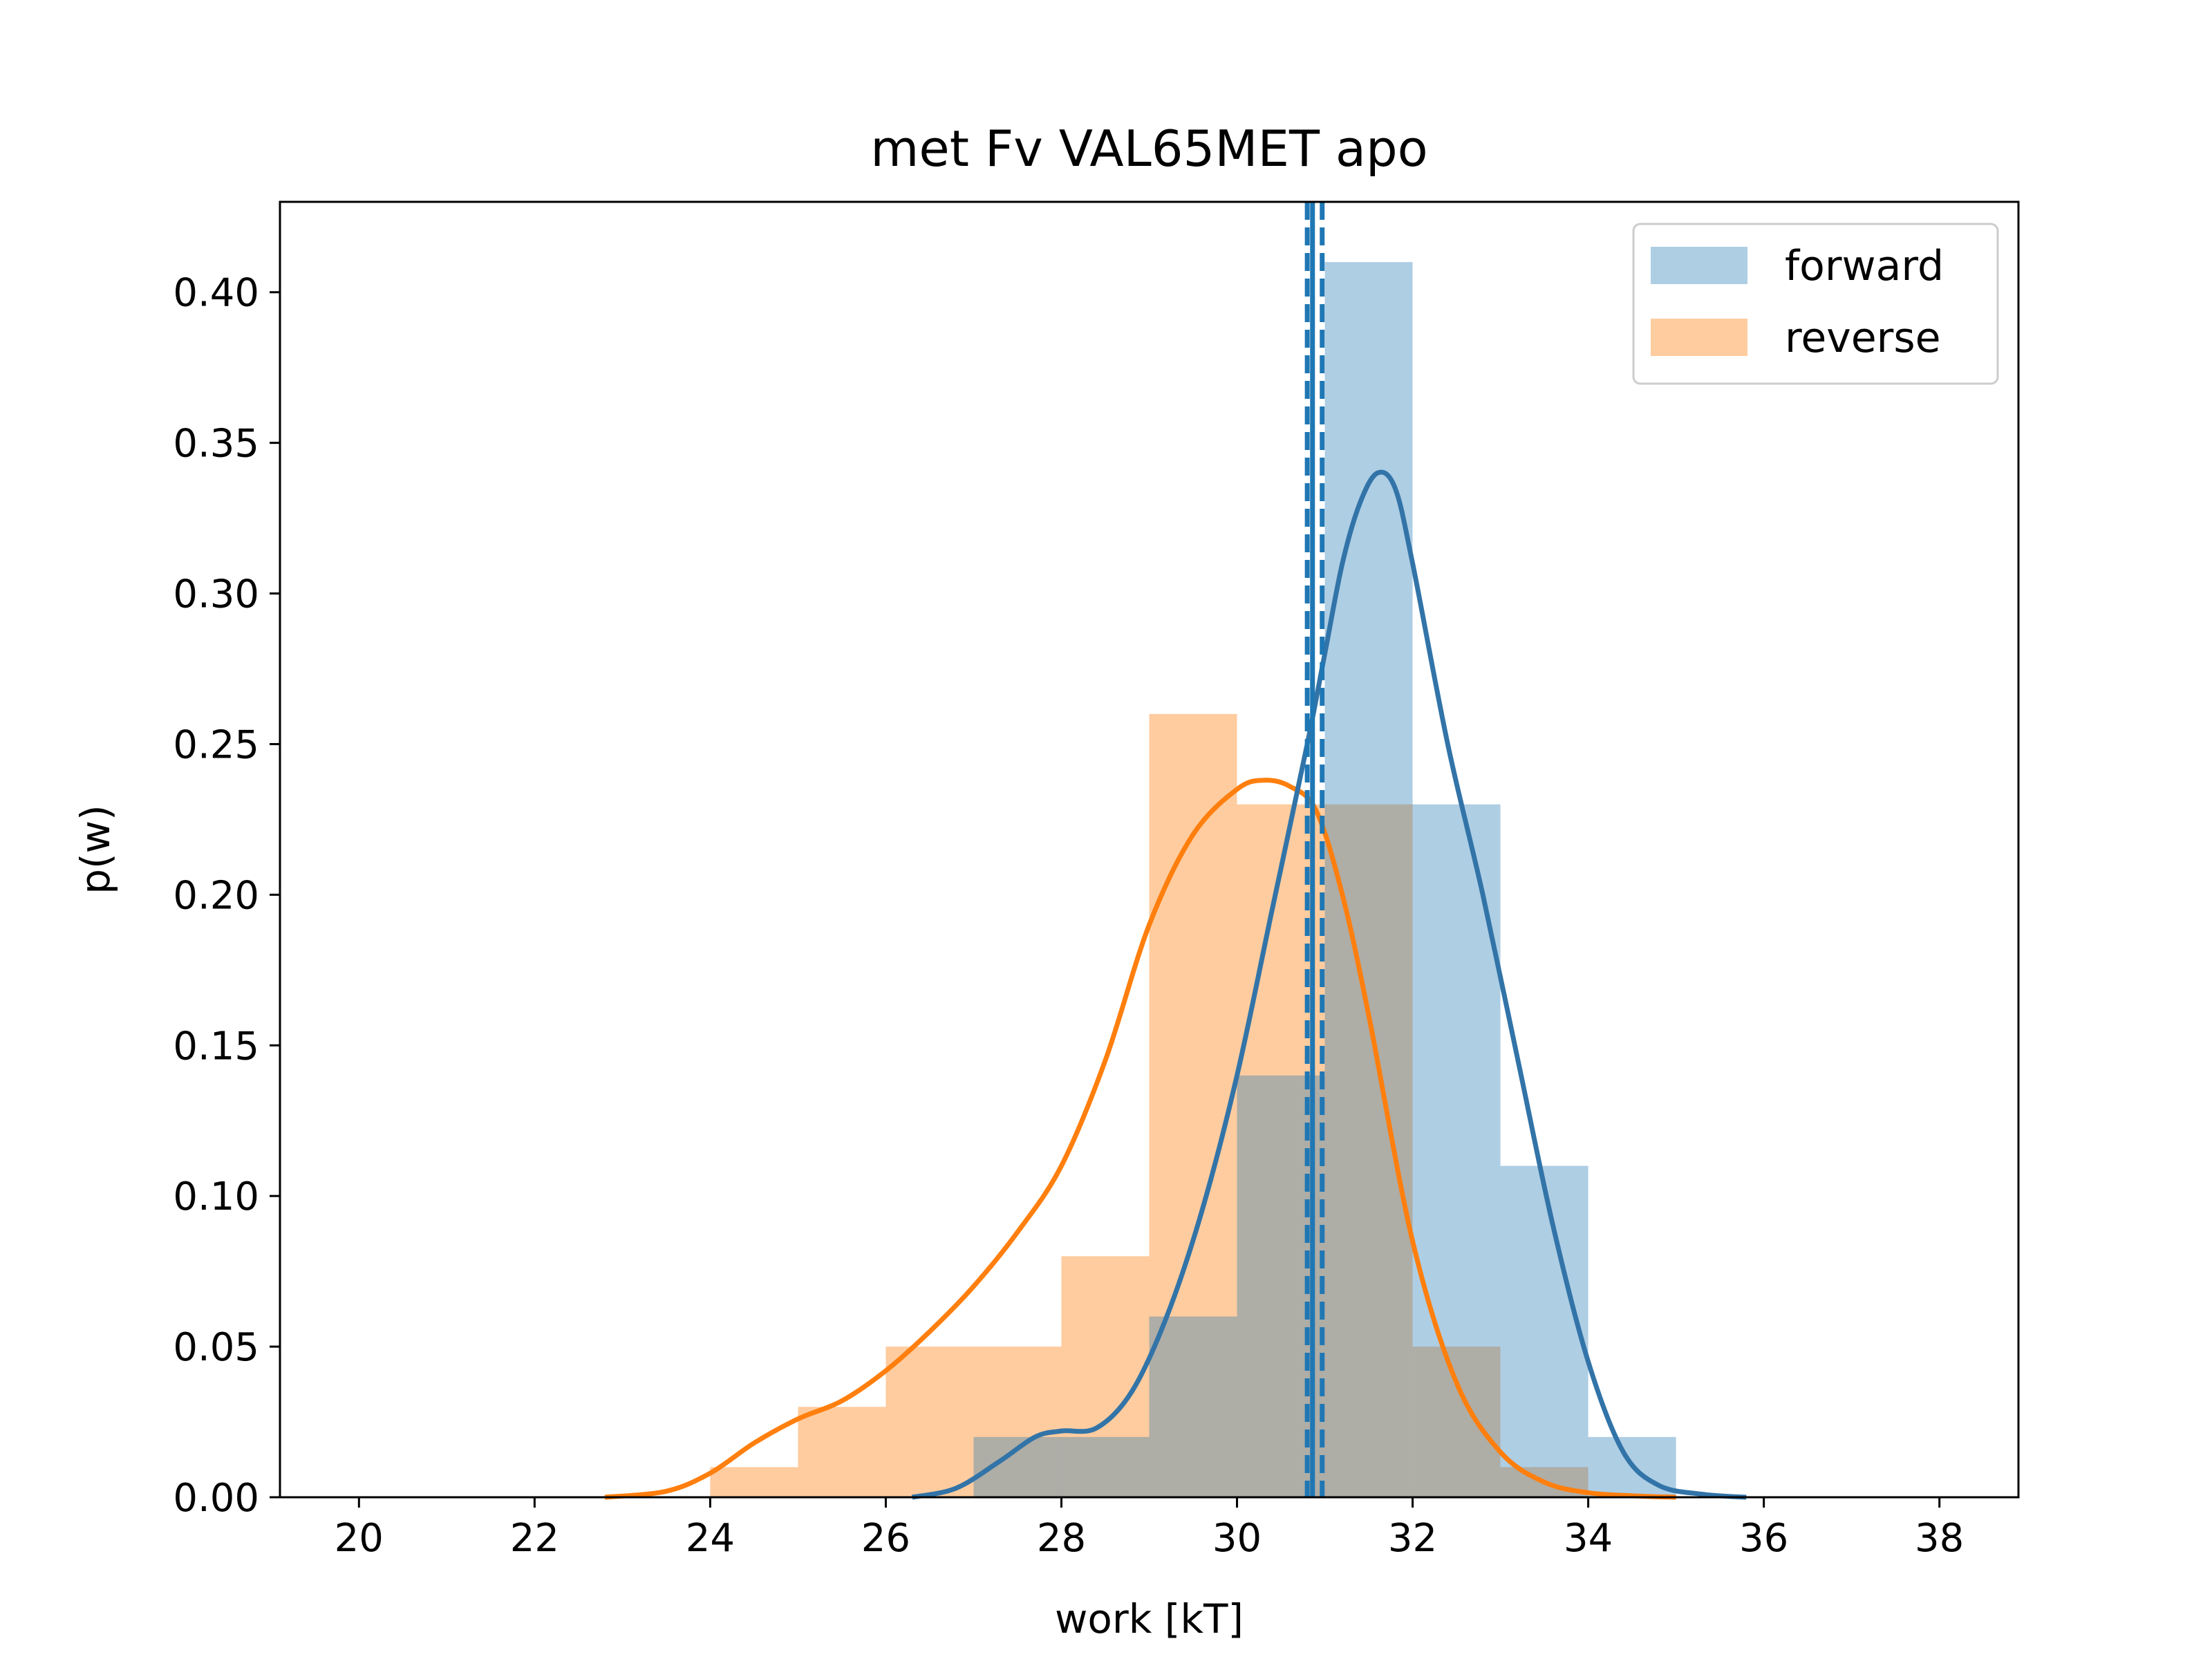  Describe the element at coordinates (1699, 337) in the screenshot. I see `legend-swatch-reverse` at that location.